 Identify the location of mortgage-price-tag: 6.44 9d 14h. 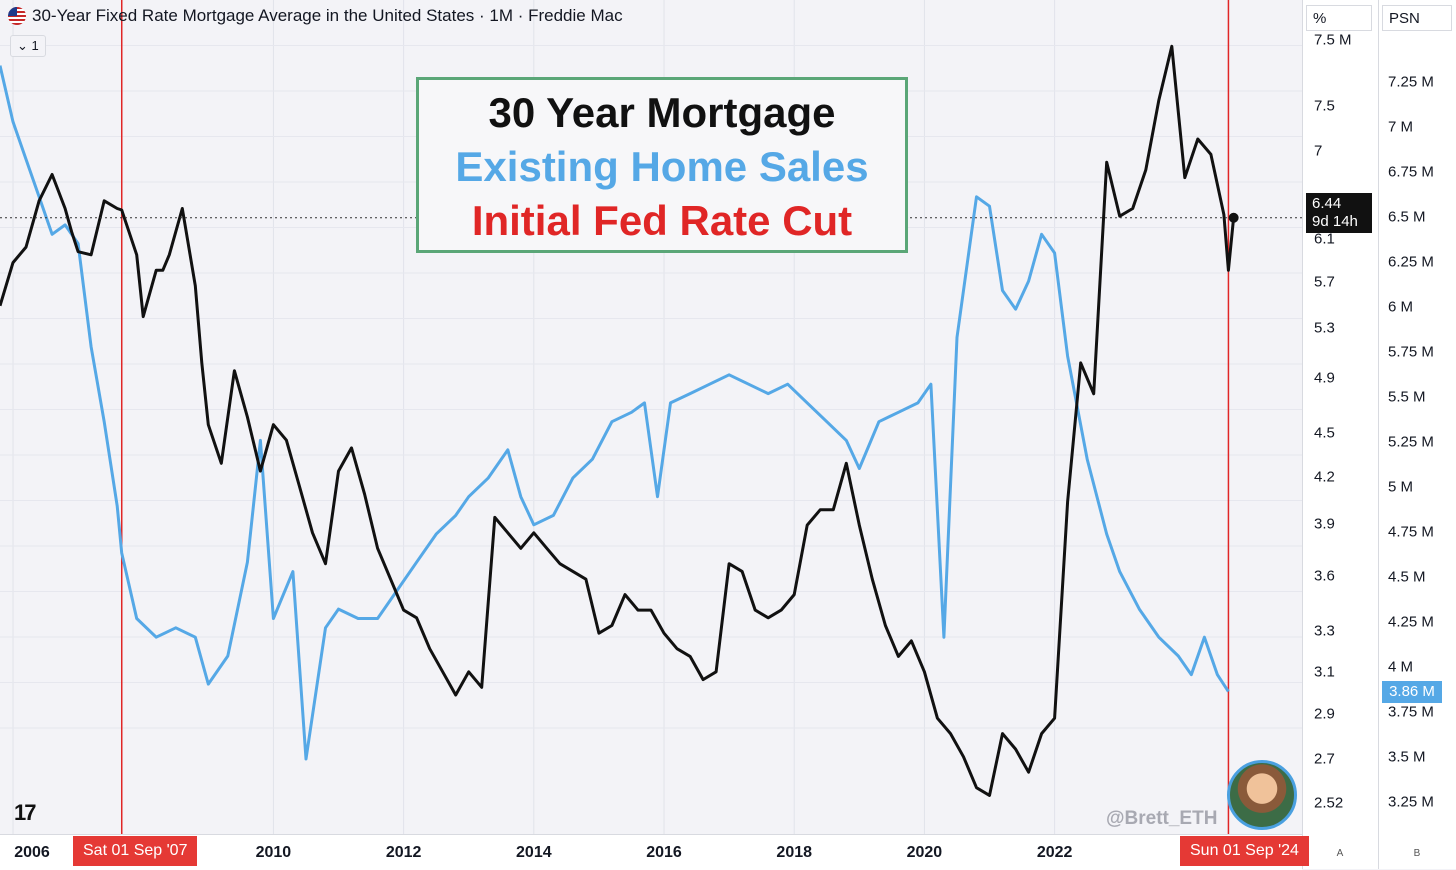
(1339, 213).